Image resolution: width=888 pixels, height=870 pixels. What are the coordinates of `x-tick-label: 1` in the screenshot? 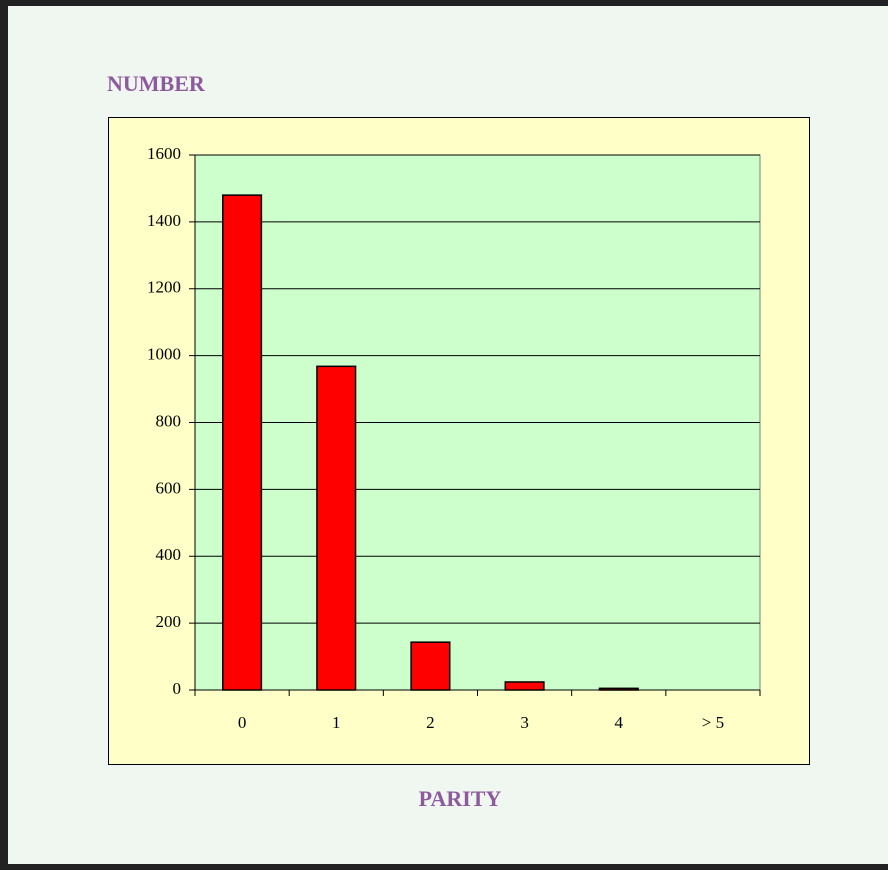 It's located at (336, 722).